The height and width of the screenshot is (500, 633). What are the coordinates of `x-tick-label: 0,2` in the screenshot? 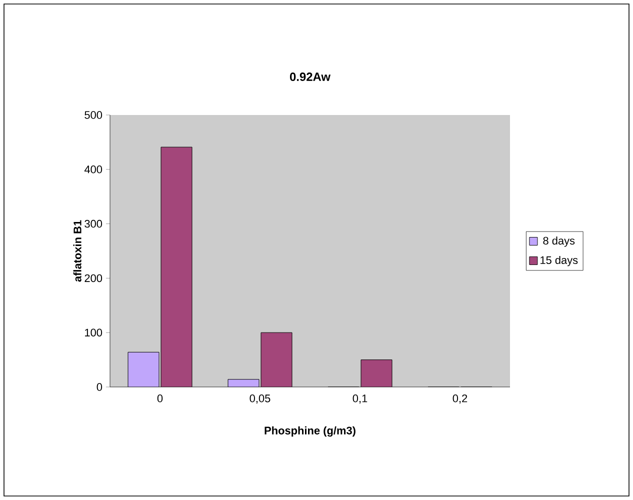 It's located at (460, 399).